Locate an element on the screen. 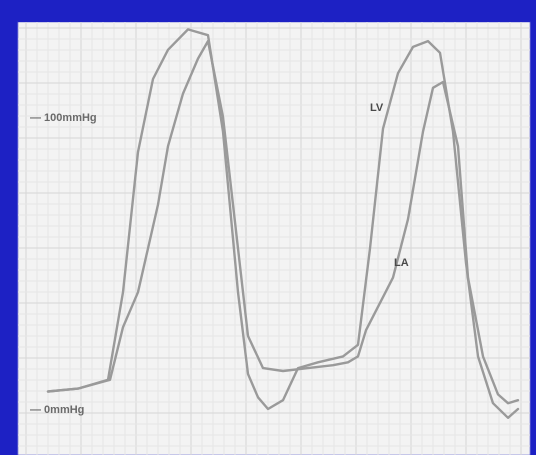 The width and height of the screenshot is (536, 455). series-label-la: LA is located at coordinates (401, 263).